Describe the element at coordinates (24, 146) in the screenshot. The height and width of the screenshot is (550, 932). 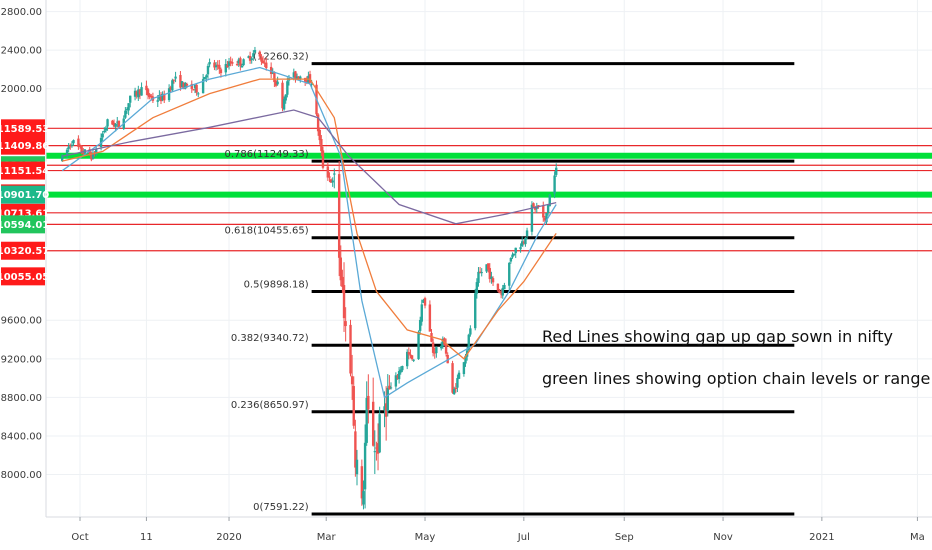
I see `price-badge-label: 11409.86` at that location.